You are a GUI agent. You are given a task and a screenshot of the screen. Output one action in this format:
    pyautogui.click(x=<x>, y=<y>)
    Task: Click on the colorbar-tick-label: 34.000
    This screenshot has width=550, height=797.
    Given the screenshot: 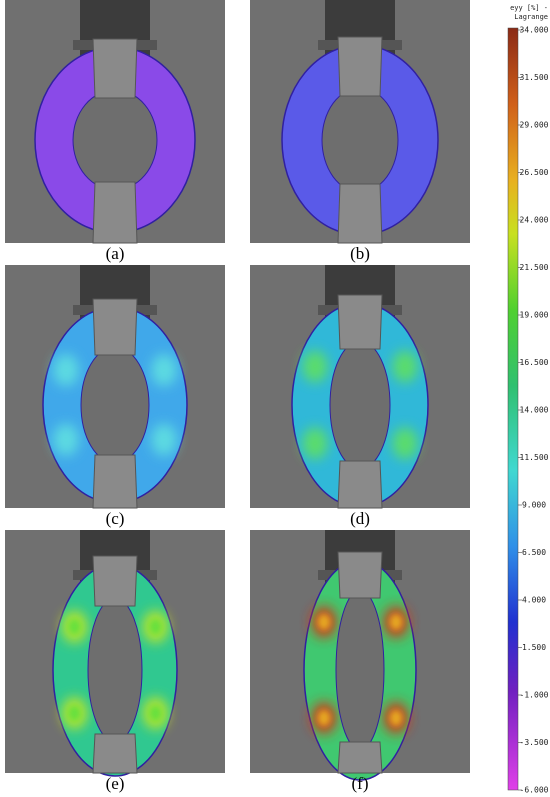 What is the action you would take?
    pyautogui.click(x=534, y=30)
    